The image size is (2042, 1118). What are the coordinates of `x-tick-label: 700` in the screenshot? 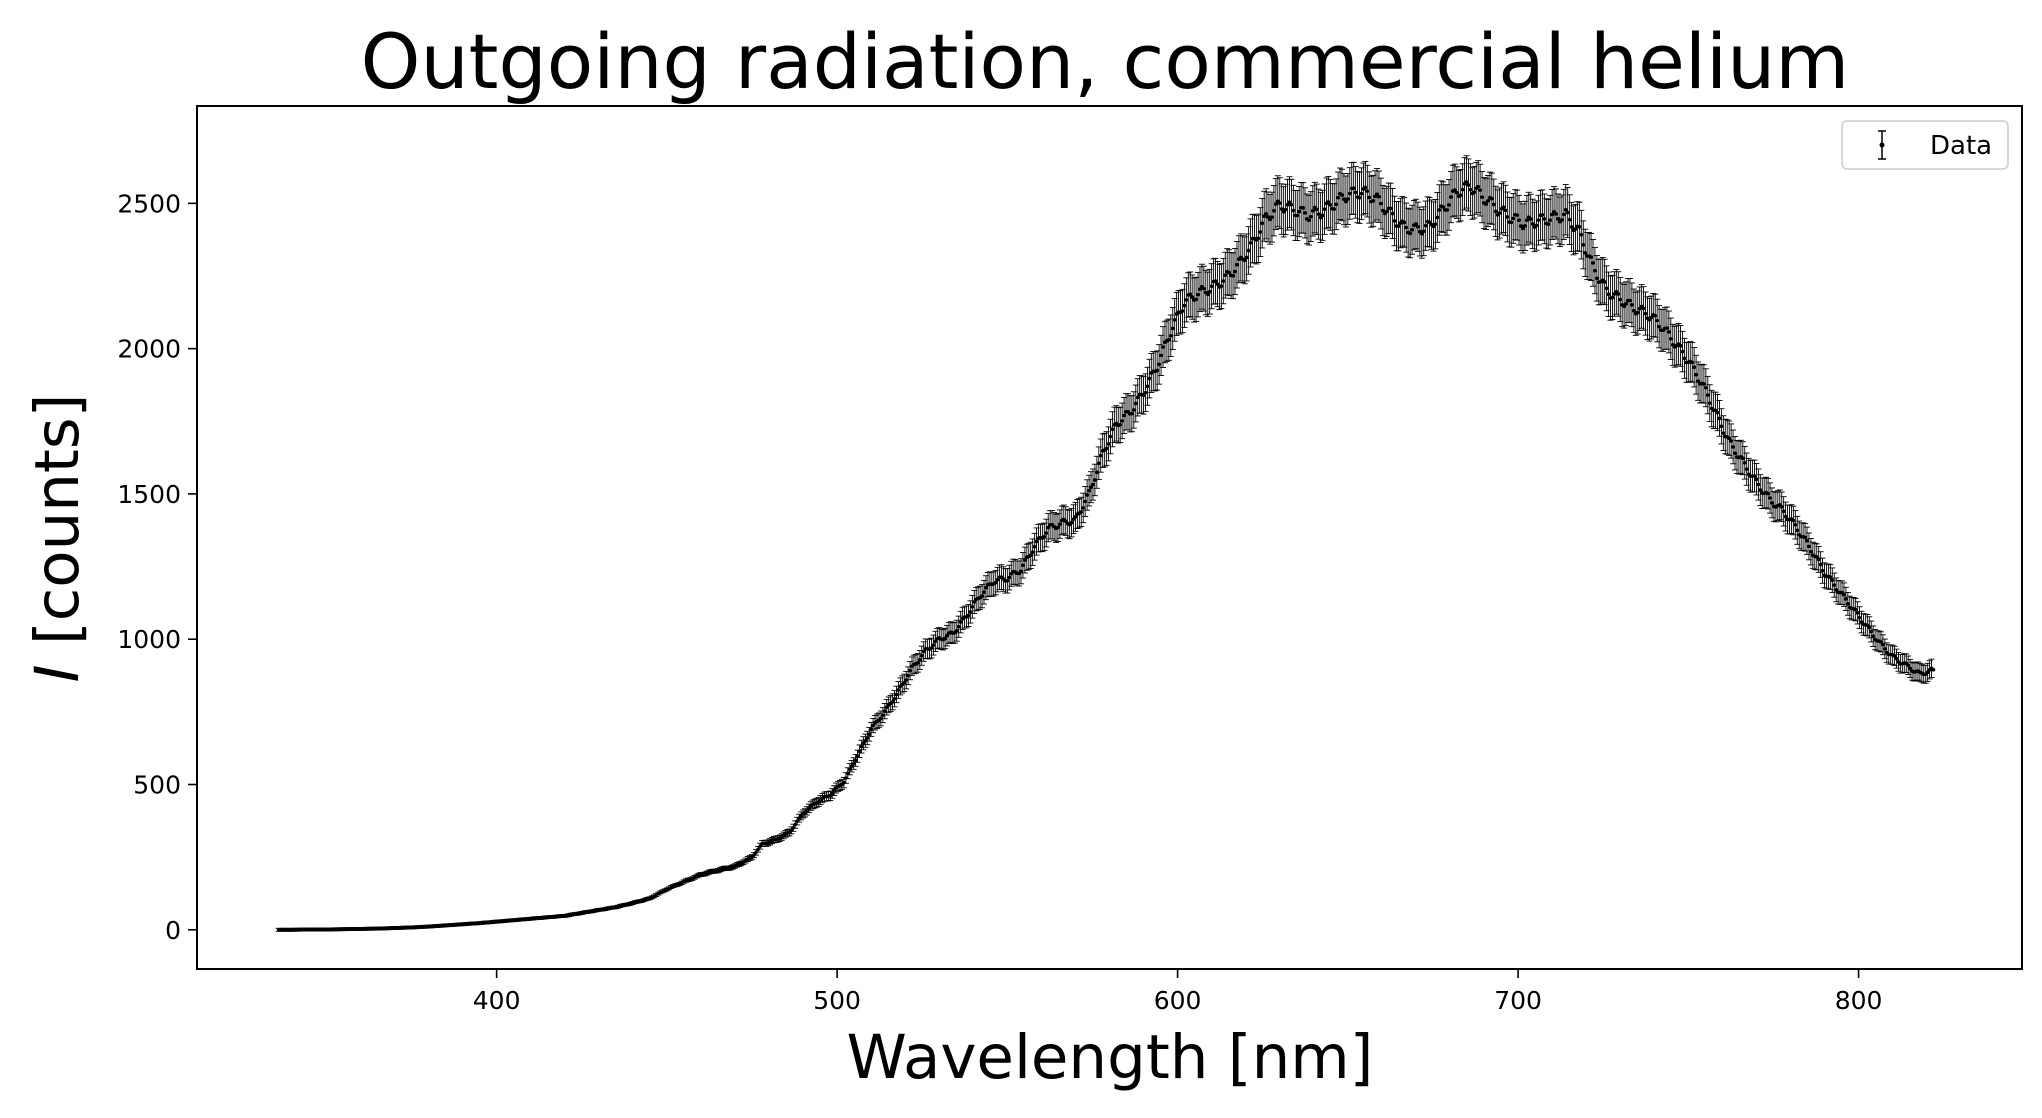 It's located at (1518, 1000).